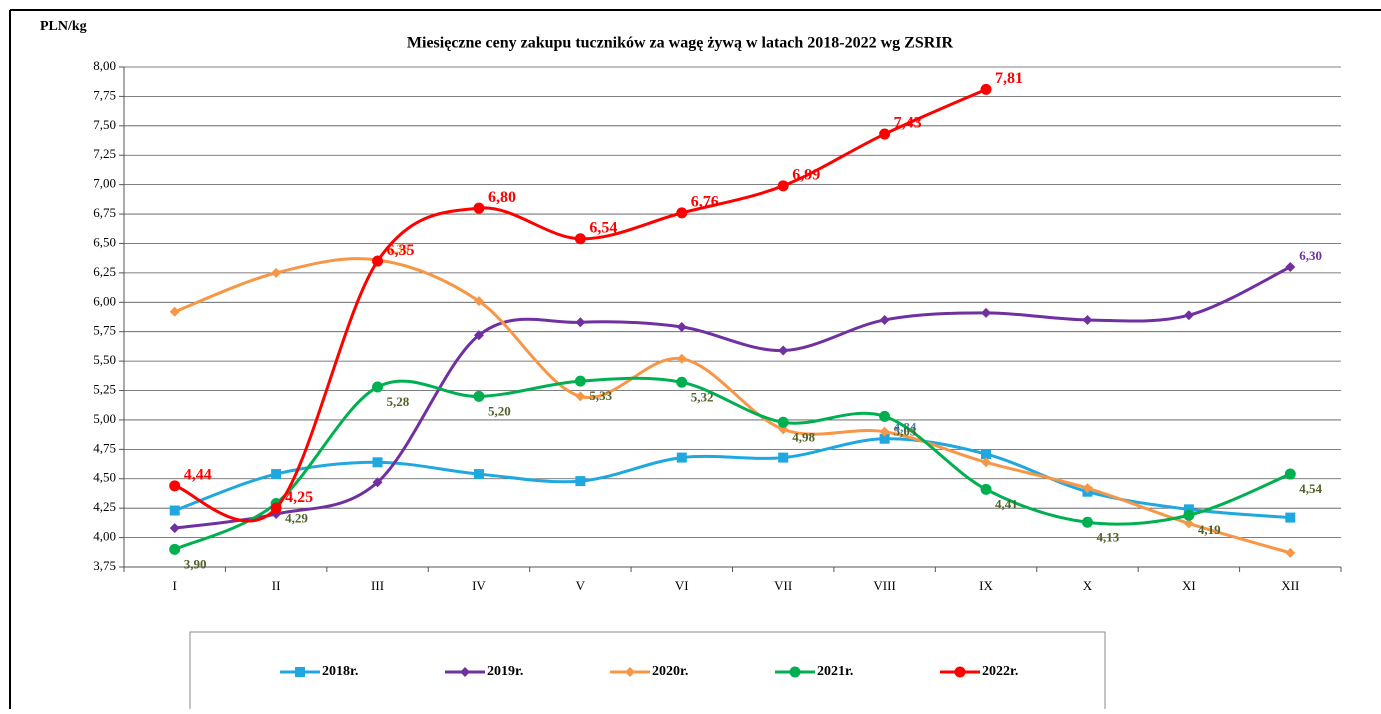 The width and height of the screenshot is (1381, 714). I want to click on x-tick-label: VI, so click(682, 585).